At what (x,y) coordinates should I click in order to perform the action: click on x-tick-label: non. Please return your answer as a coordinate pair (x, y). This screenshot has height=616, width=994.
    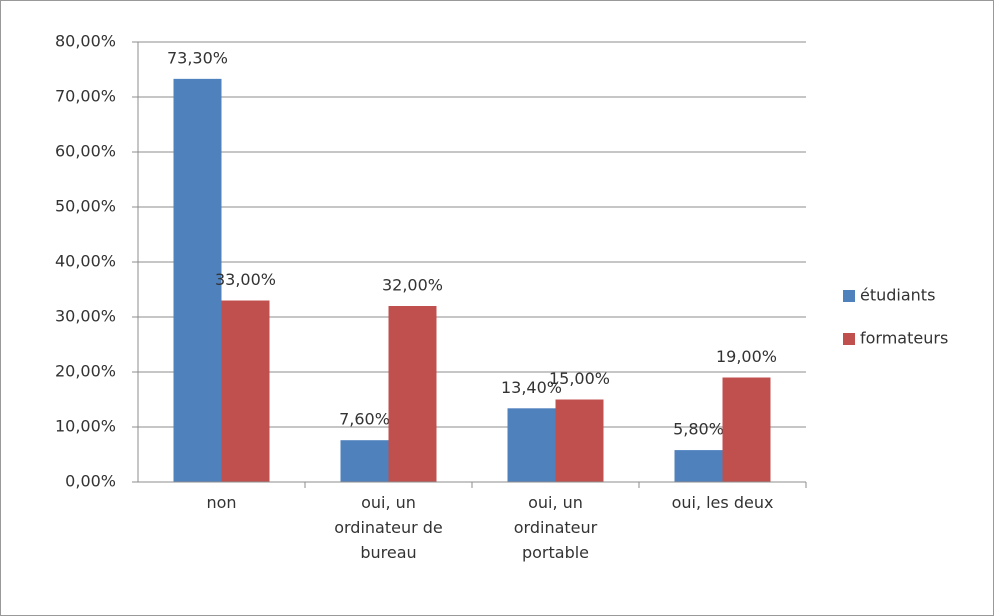
    Looking at the image, I should click on (221, 502).